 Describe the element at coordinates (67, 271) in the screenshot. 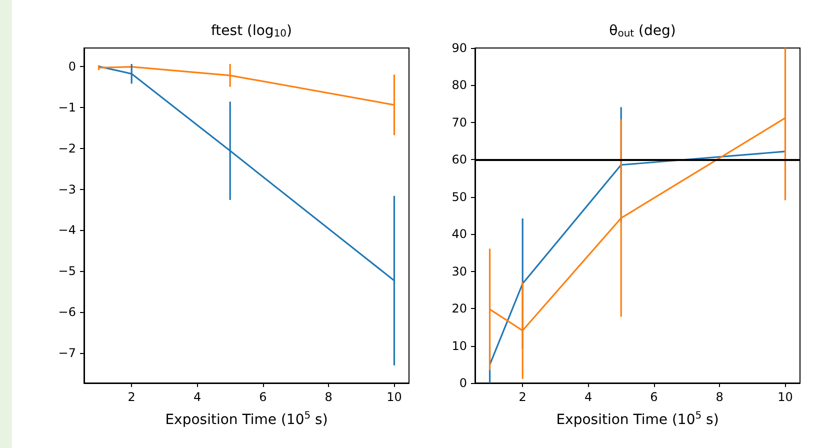

I see `y-tick-label: −5` at that location.